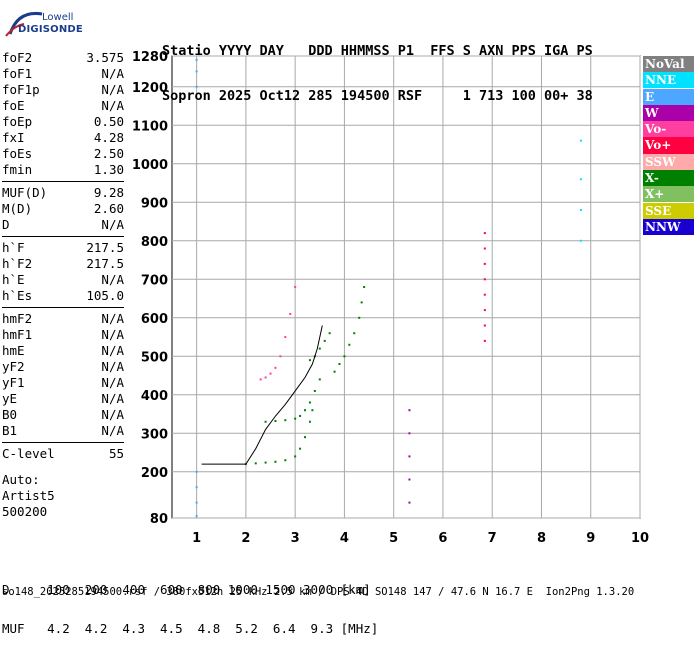  Describe the element at coordinates (17, 318) in the screenshot. I see `param-name: hmF2` at that location.